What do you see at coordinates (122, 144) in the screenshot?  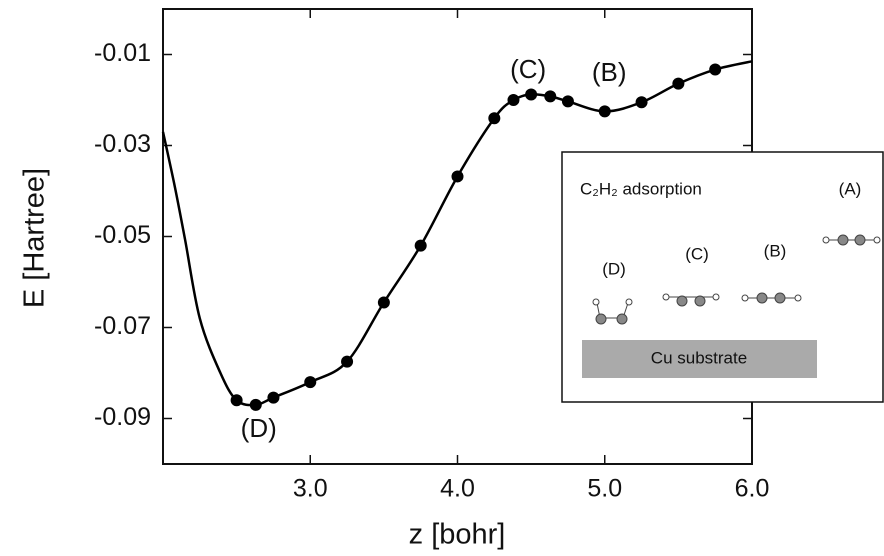 I see `y-tick-label: -0.03` at bounding box center [122, 144].